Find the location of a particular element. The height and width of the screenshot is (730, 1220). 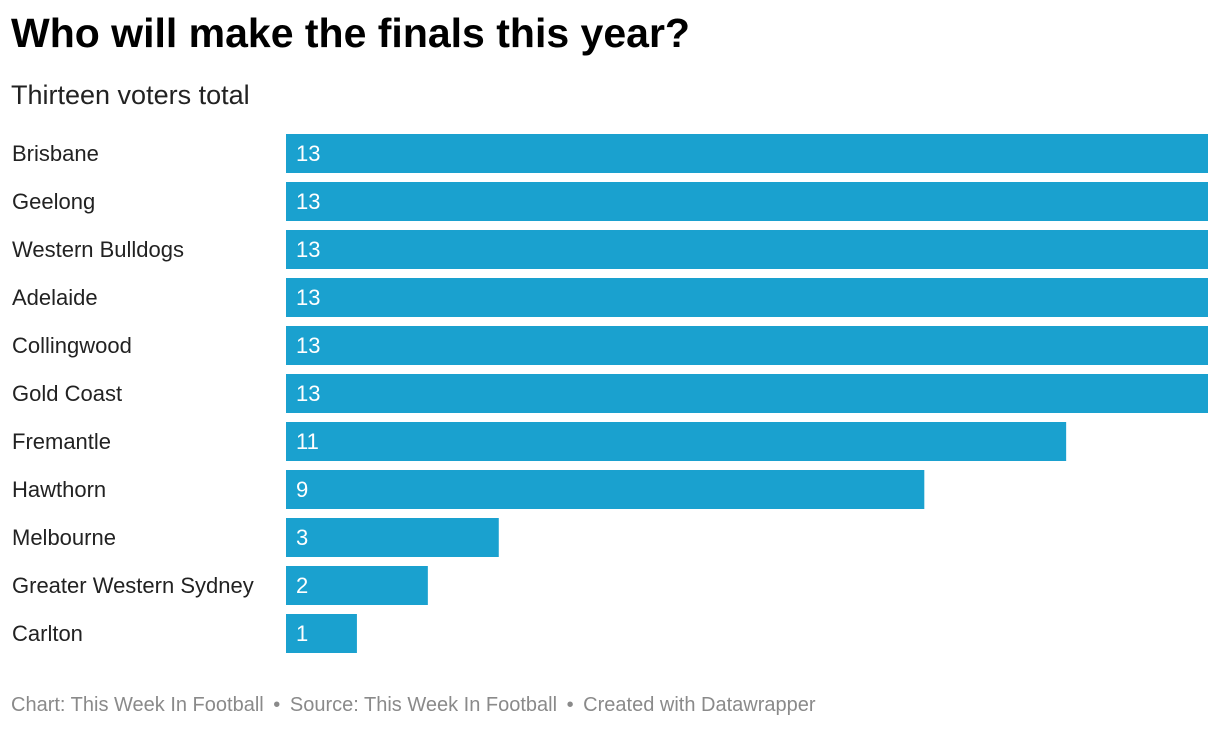

bar-row: Brisbane 13 is located at coordinates (610, 153).